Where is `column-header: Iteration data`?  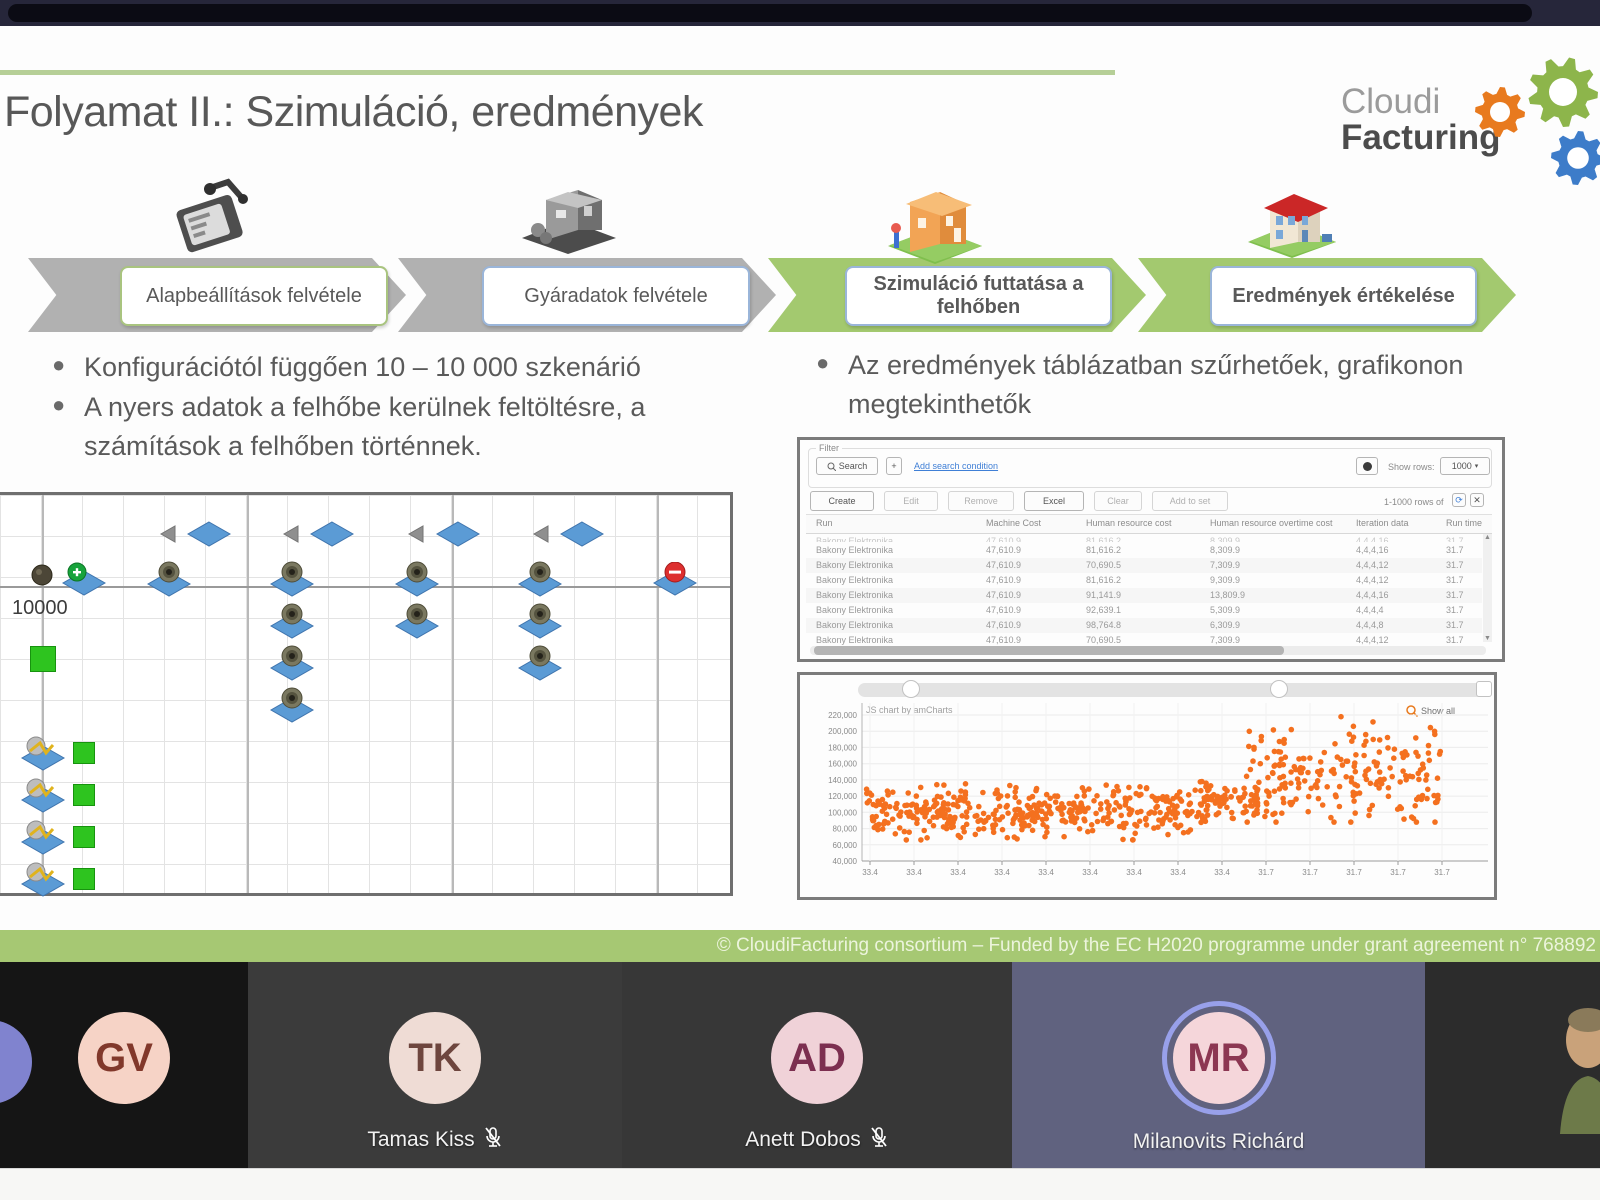
column-header: Iteration data is located at coordinates (1382, 523).